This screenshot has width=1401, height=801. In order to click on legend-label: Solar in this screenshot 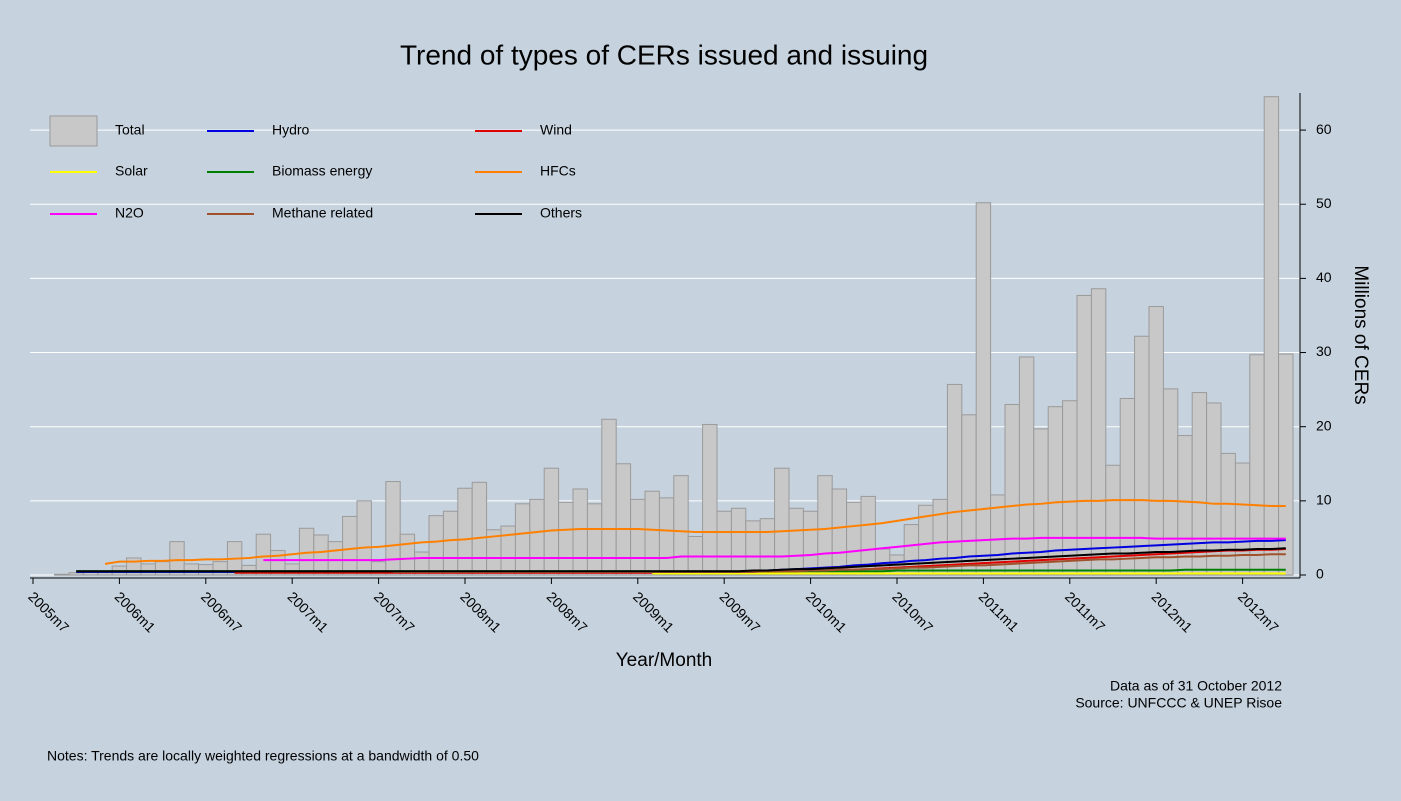, I will do `click(131, 171)`.